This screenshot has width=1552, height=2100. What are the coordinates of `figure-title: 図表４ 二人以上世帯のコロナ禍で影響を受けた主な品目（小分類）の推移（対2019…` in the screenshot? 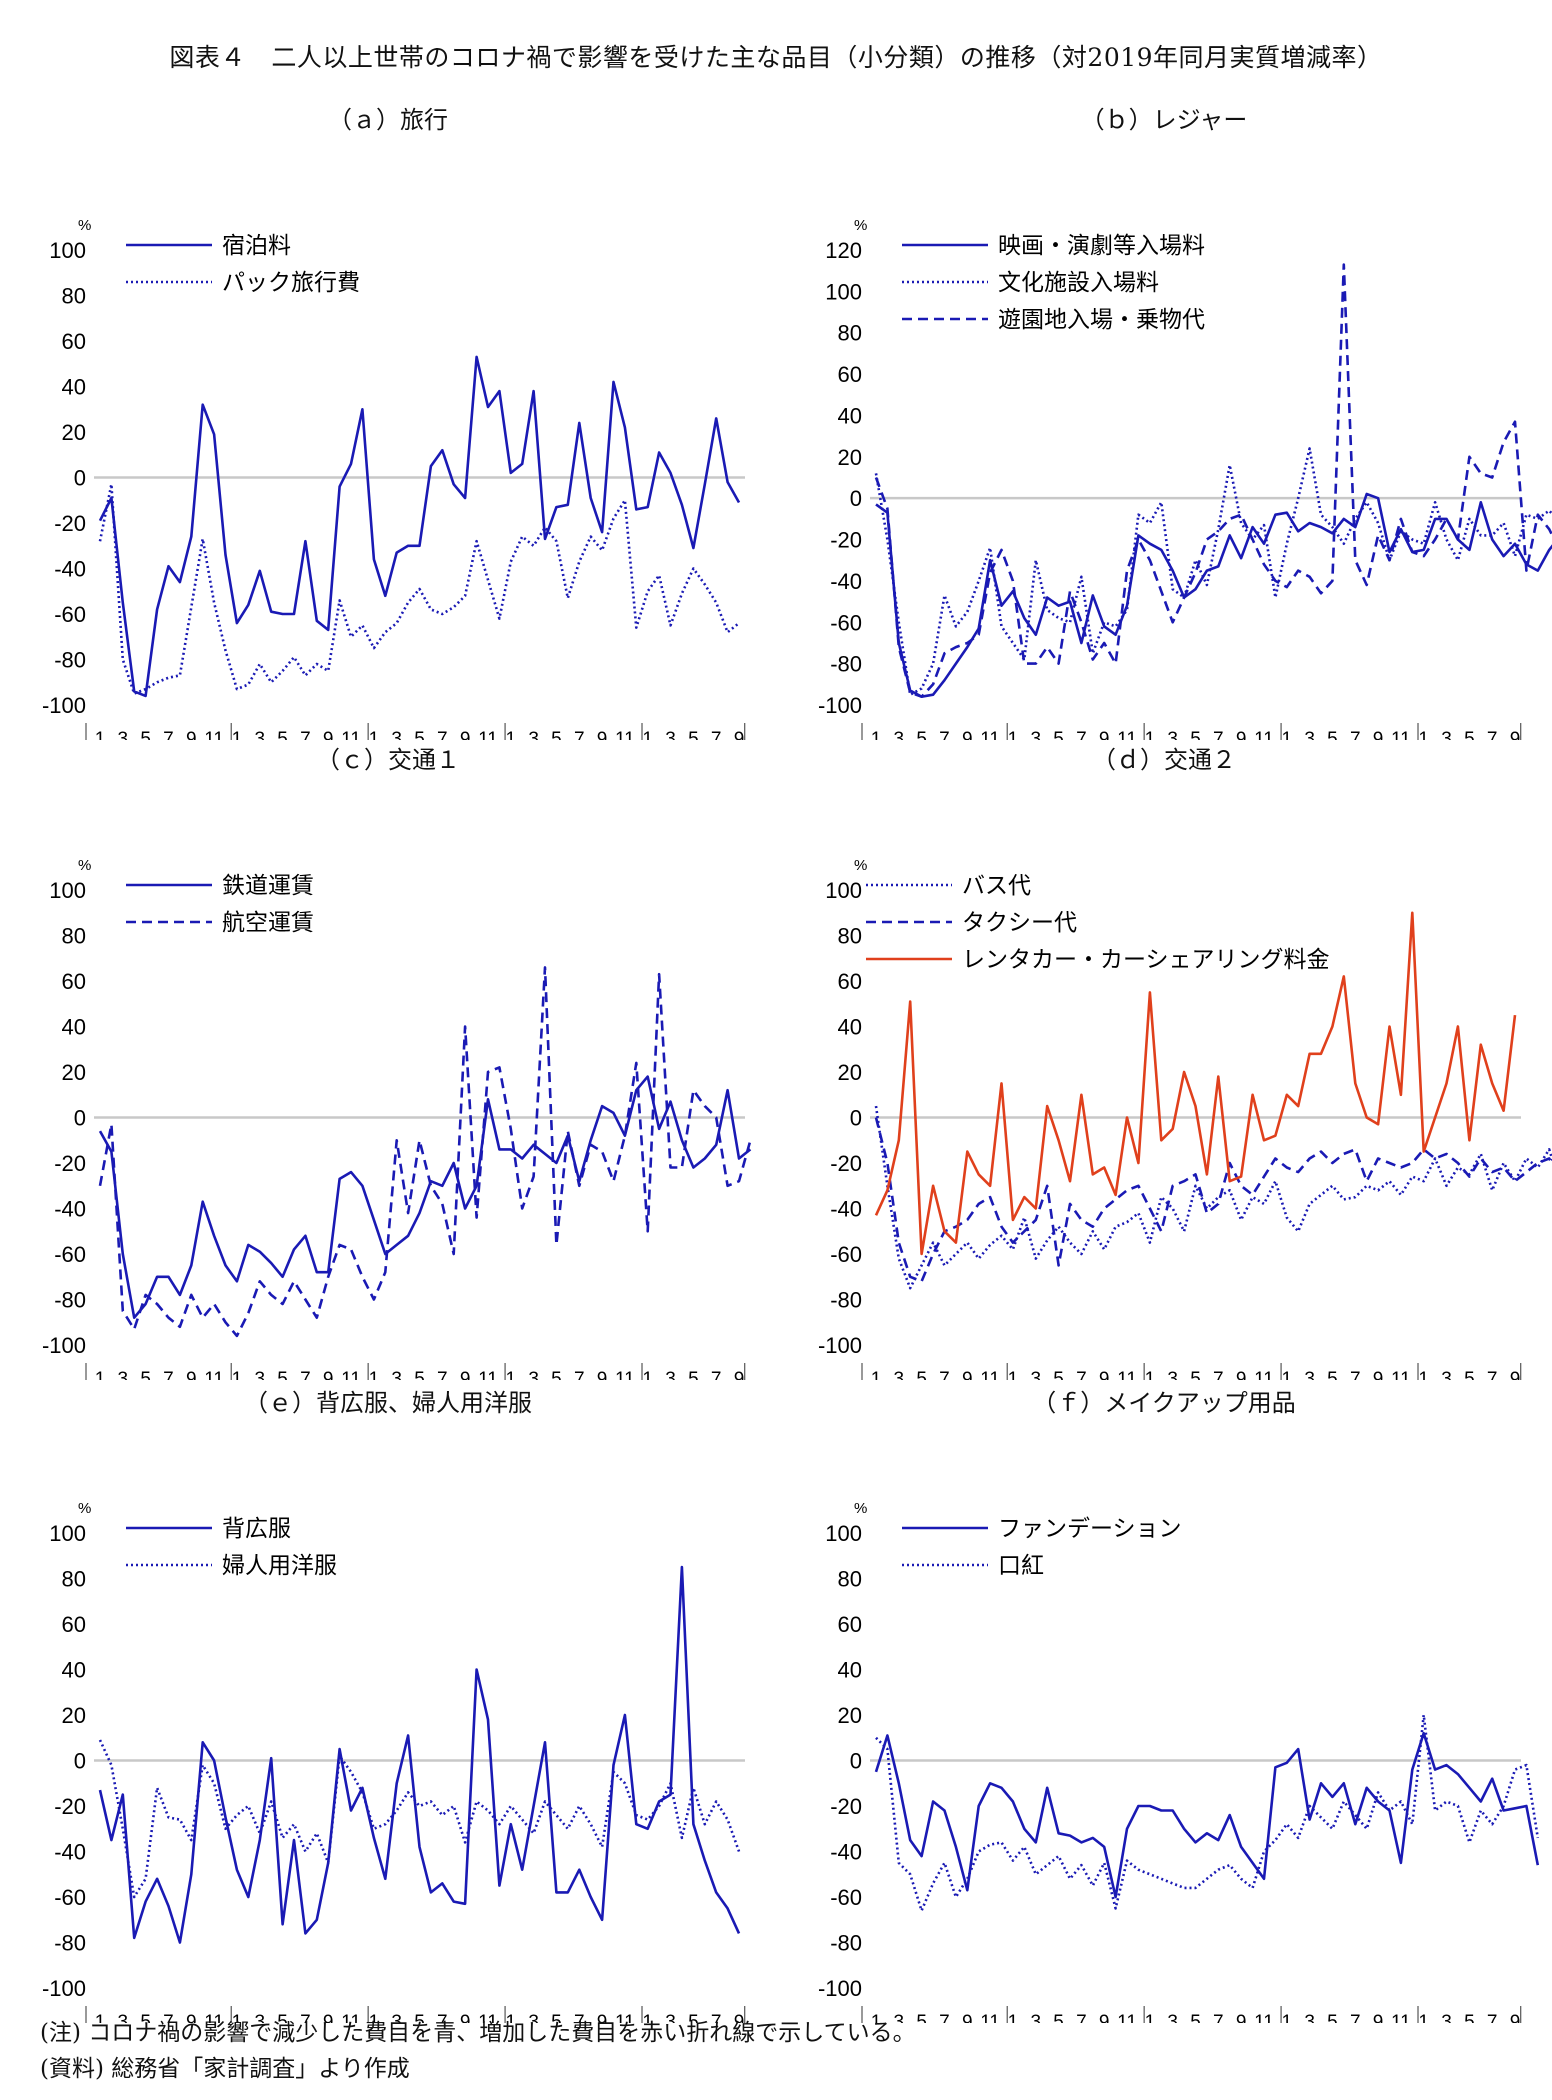 It's located at (776, 57).